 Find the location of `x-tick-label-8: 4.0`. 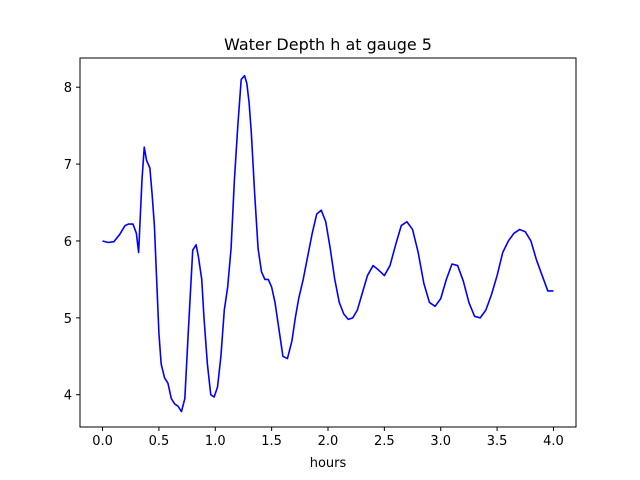

x-tick-label-8: 4.0 is located at coordinates (553, 441).